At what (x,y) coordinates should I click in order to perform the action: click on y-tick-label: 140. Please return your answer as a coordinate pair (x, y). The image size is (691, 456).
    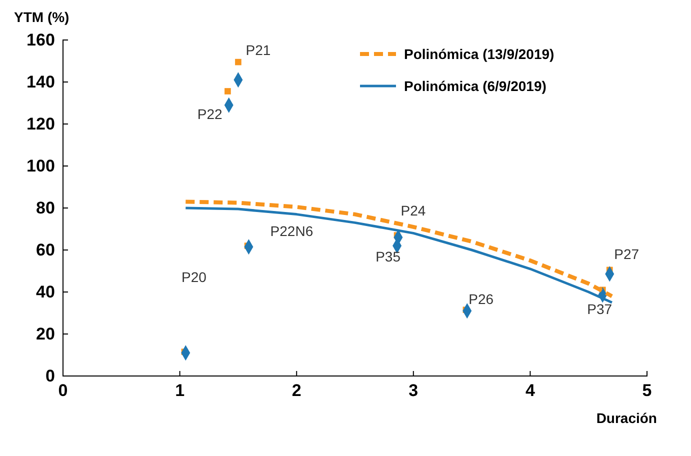
    Looking at the image, I should click on (40, 82).